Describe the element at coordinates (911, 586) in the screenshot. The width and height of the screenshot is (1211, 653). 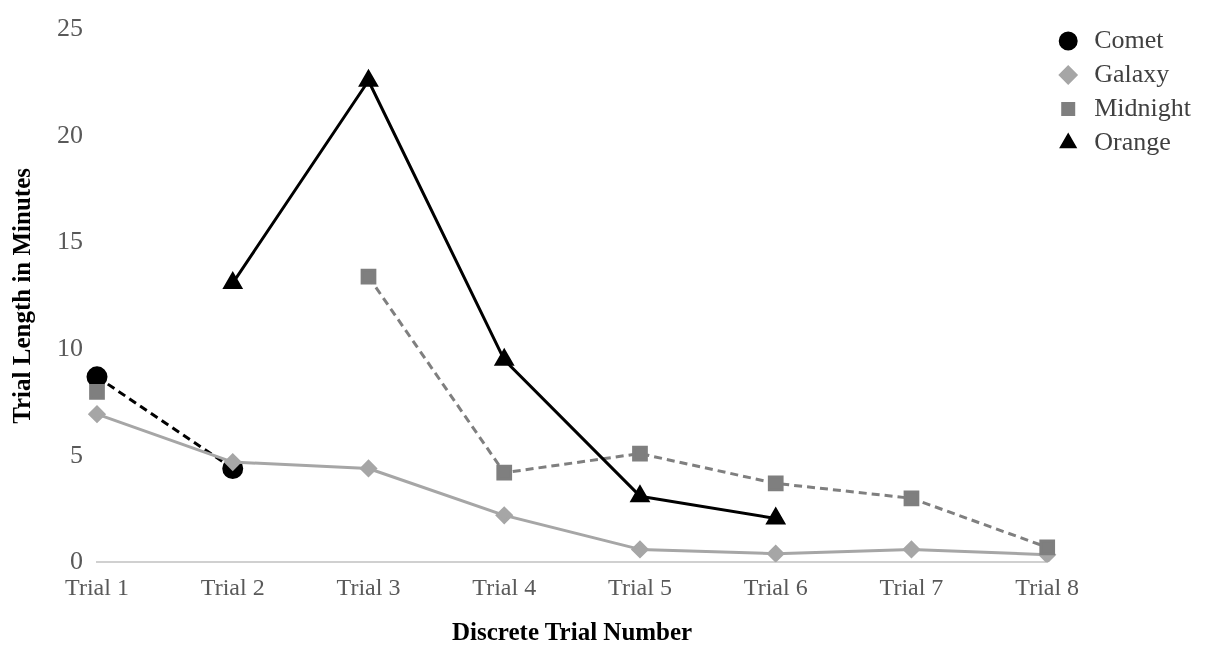
I see `x-tick-label: Trial 7` at that location.